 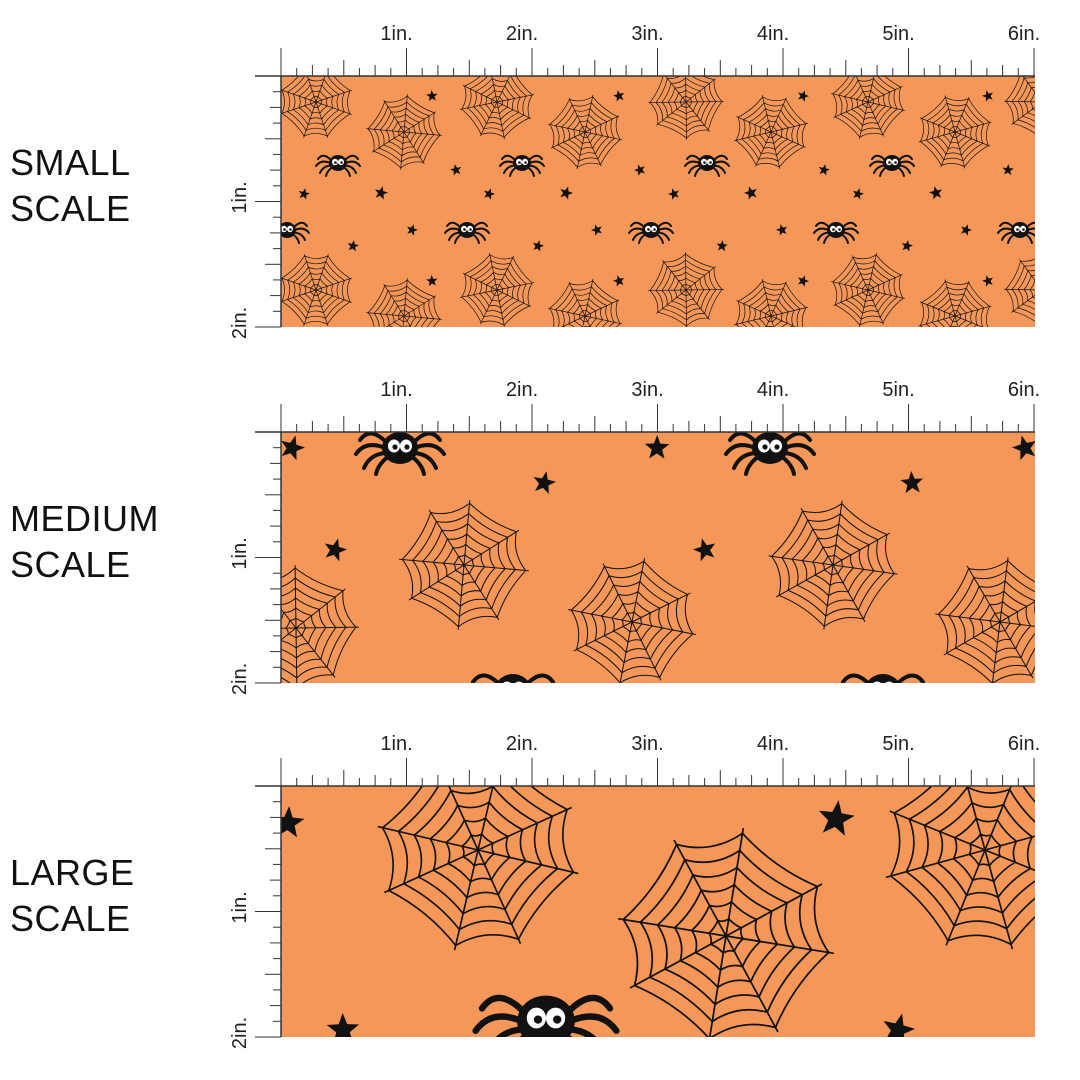 What do you see at coordinates (70, 162) in the screenshot?
I see `scale-label-line1: SMALL` at bounding box center [70, 162].